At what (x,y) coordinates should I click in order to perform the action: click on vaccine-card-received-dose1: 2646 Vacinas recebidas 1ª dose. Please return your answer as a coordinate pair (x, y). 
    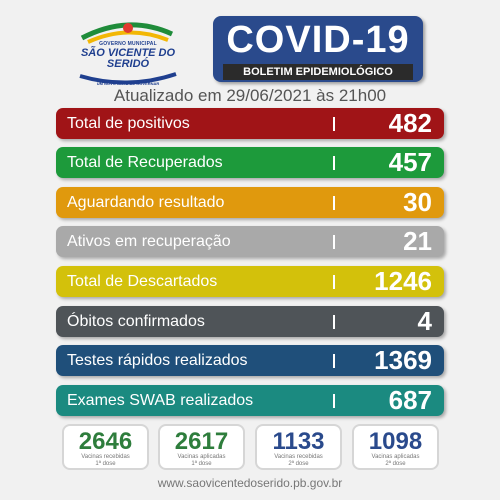
    Looking at the image, I should click on (105, 447).